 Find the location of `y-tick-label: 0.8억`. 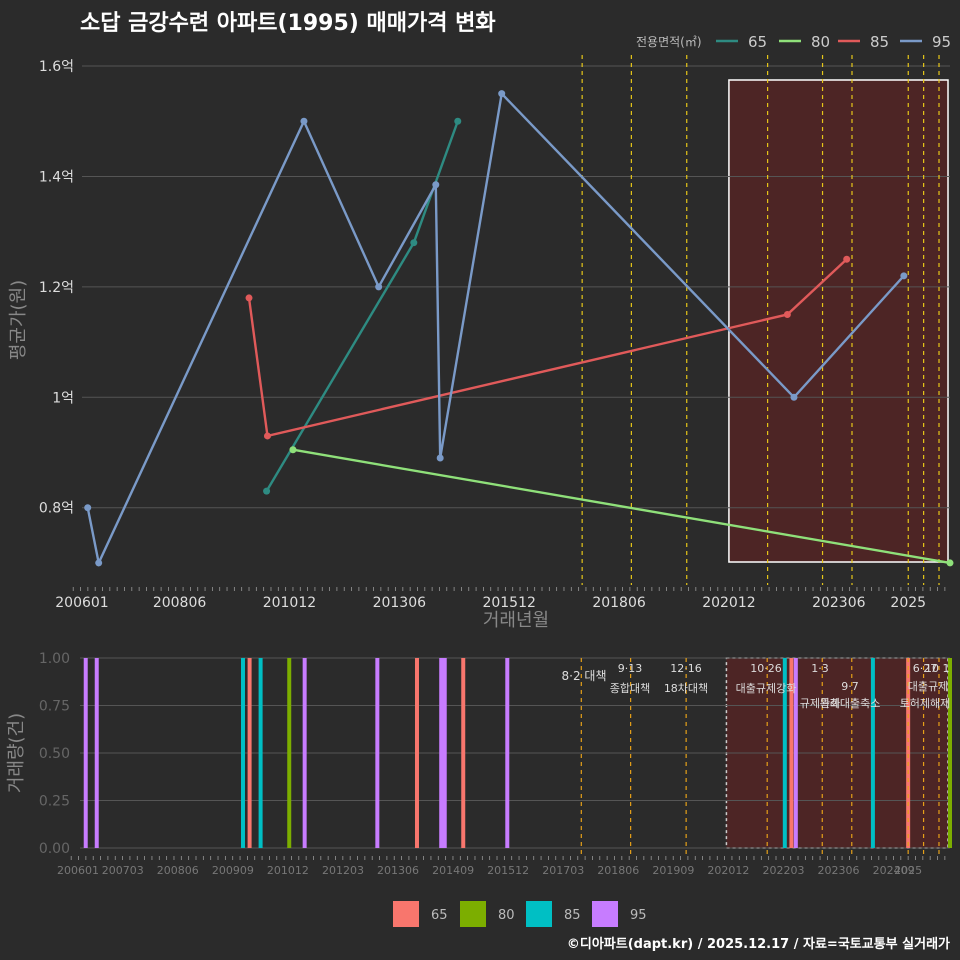

y-tick-label: 0.8억 is located at coordinates (56, 509).